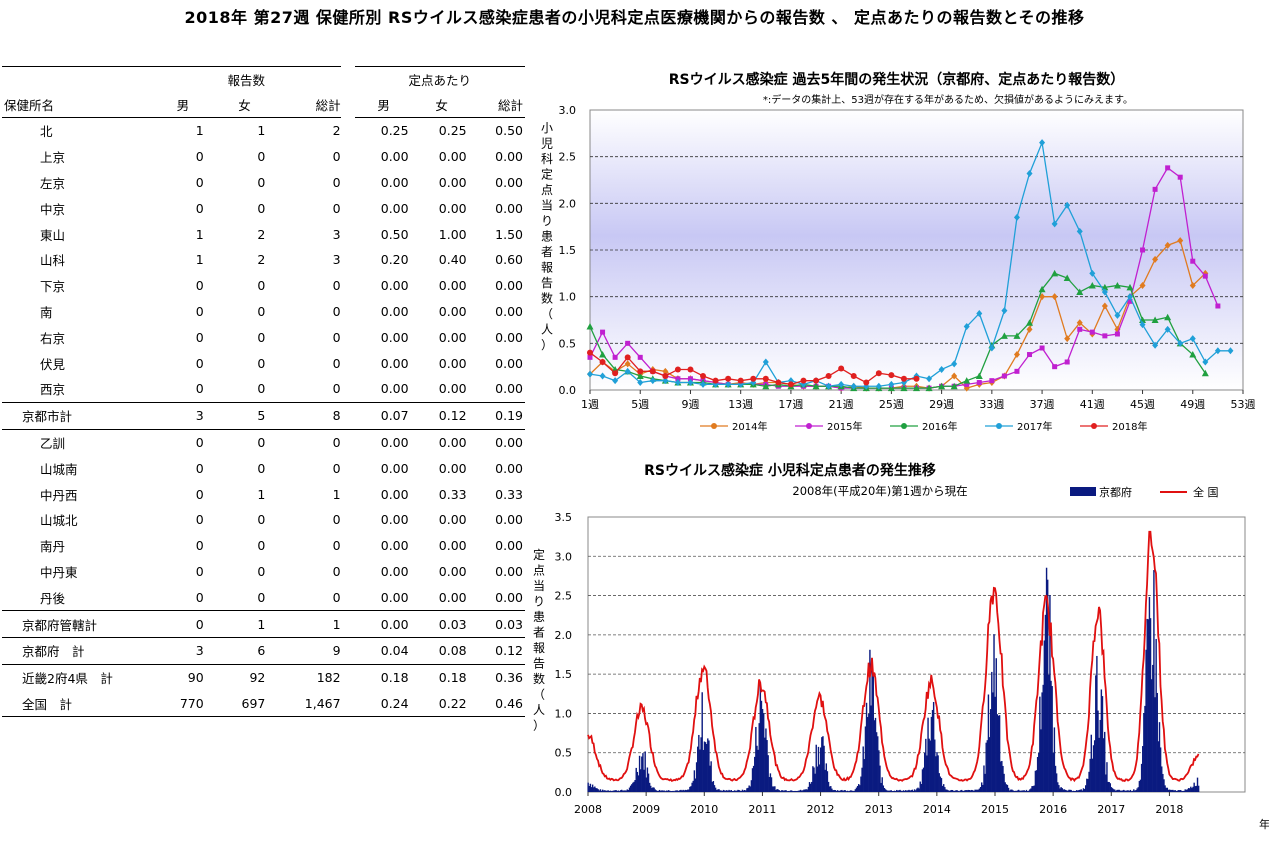 Image resolution: width=1269 pixels, height=847 pixels. I want to click on y-axis-label-char: 報, so click(547, 268).